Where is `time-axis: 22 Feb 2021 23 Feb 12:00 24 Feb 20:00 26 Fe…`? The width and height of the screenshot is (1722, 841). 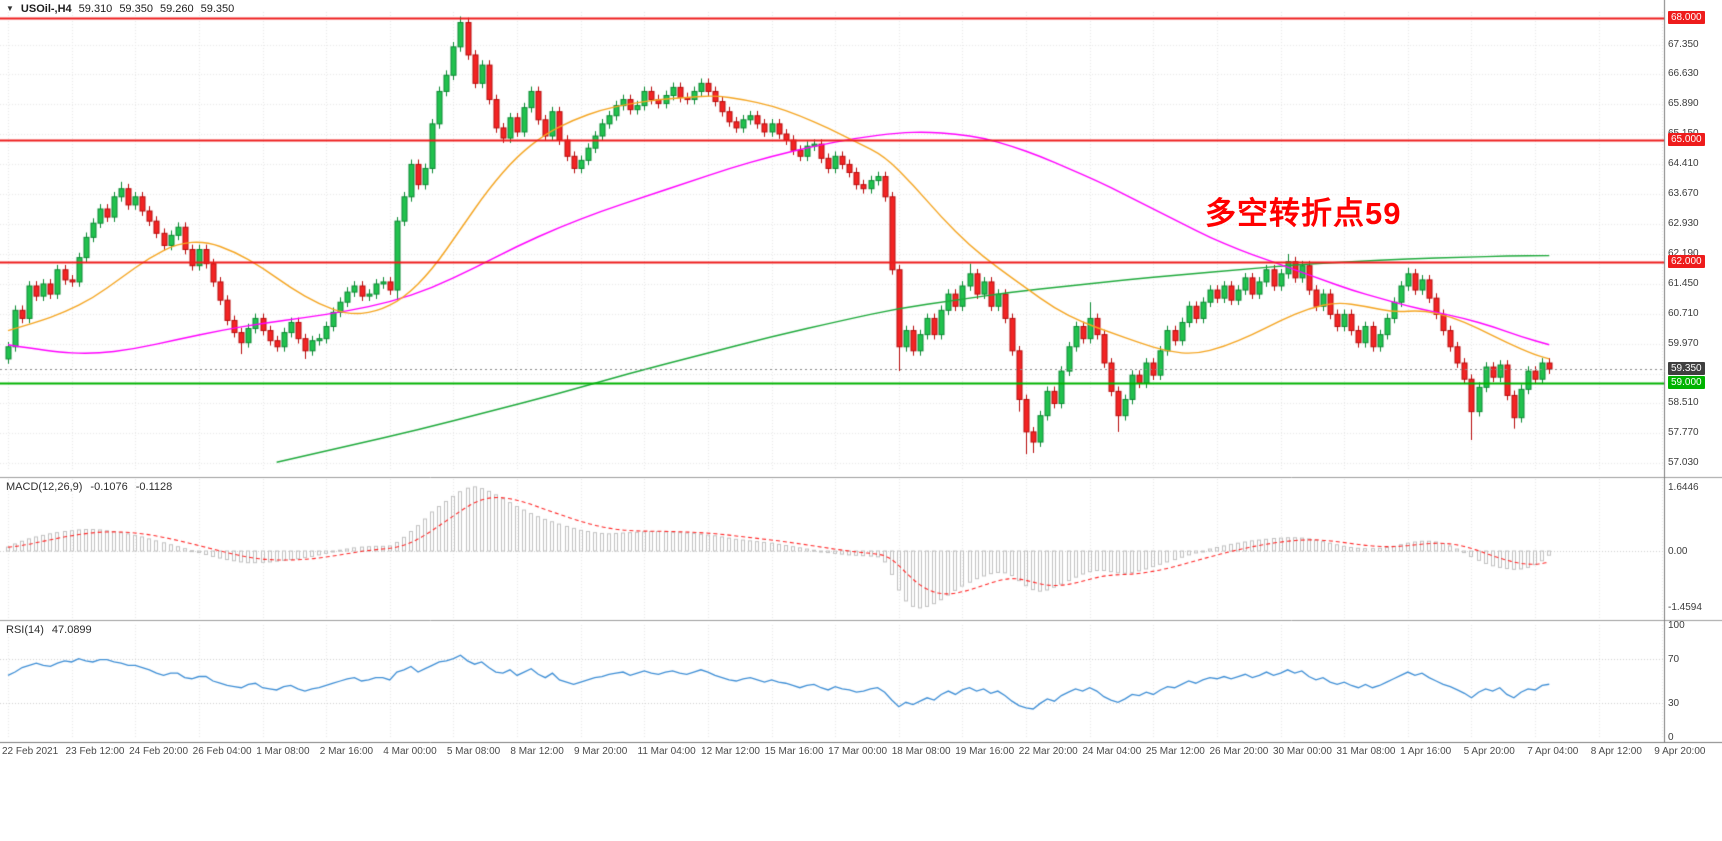
time-axis: 22 Feb 2021 23 Feb 12:00 24 Feb 20:00 26 Fe… is located at coordinates (861, 753).